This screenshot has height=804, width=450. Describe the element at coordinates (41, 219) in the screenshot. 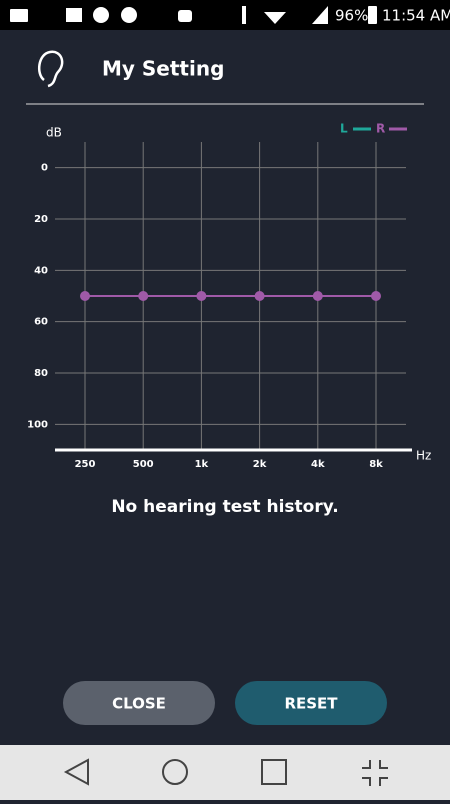

I see `y-tick-label: 20` at that location.